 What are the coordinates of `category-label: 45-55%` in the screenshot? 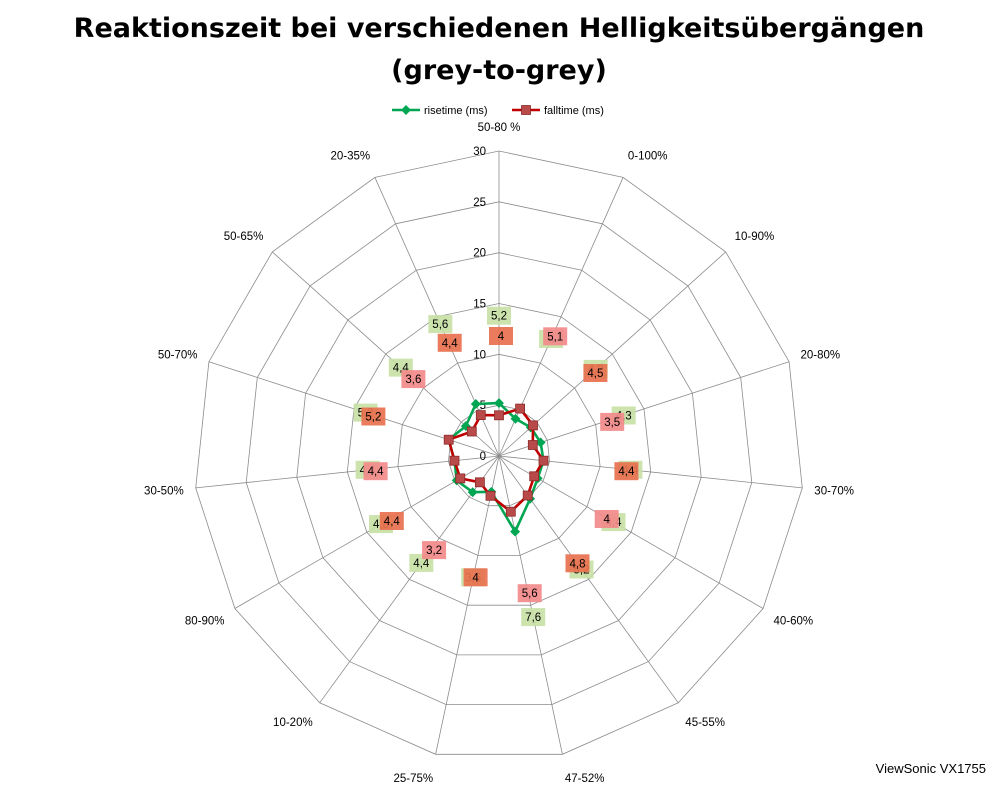 It's located at (705, 723).